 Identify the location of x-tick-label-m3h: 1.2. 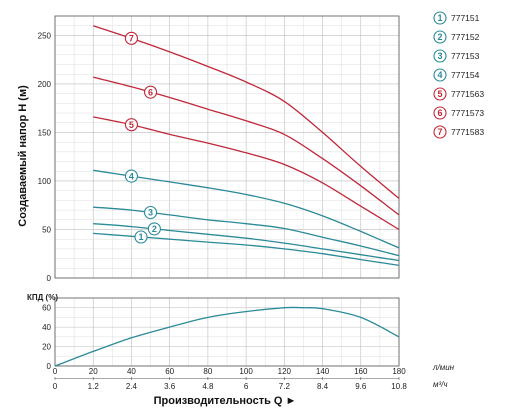
(94, 386).